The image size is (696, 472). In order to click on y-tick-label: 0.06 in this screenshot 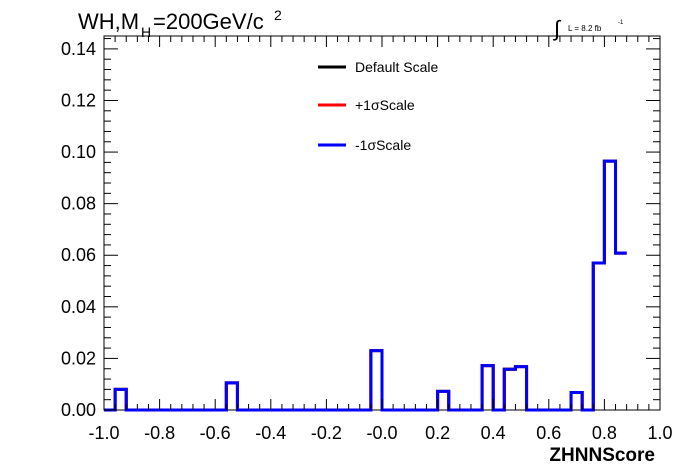, I will do `click(78, 255)`.